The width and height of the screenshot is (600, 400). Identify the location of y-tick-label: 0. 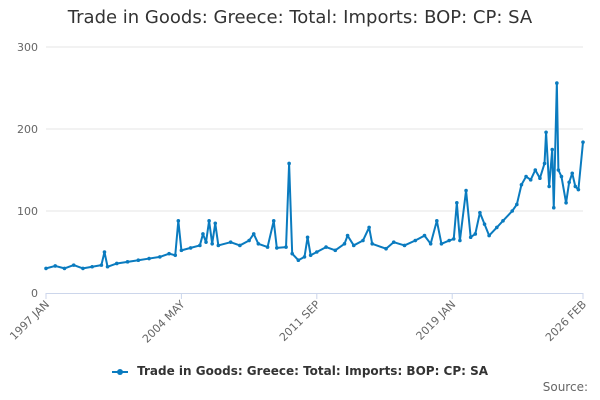
(34, 293).